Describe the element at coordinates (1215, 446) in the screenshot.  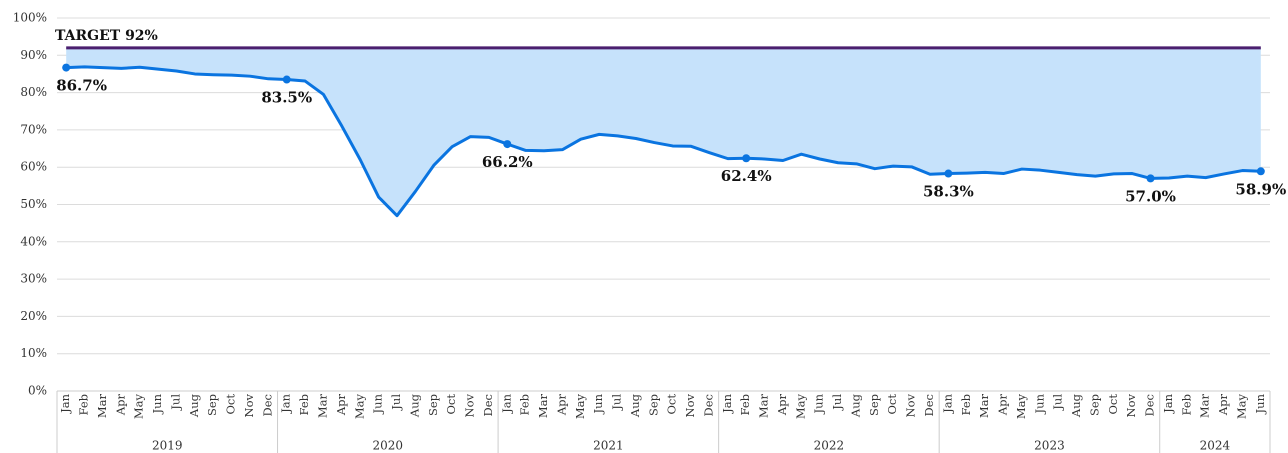
I see `year-label: 2024` at that location.